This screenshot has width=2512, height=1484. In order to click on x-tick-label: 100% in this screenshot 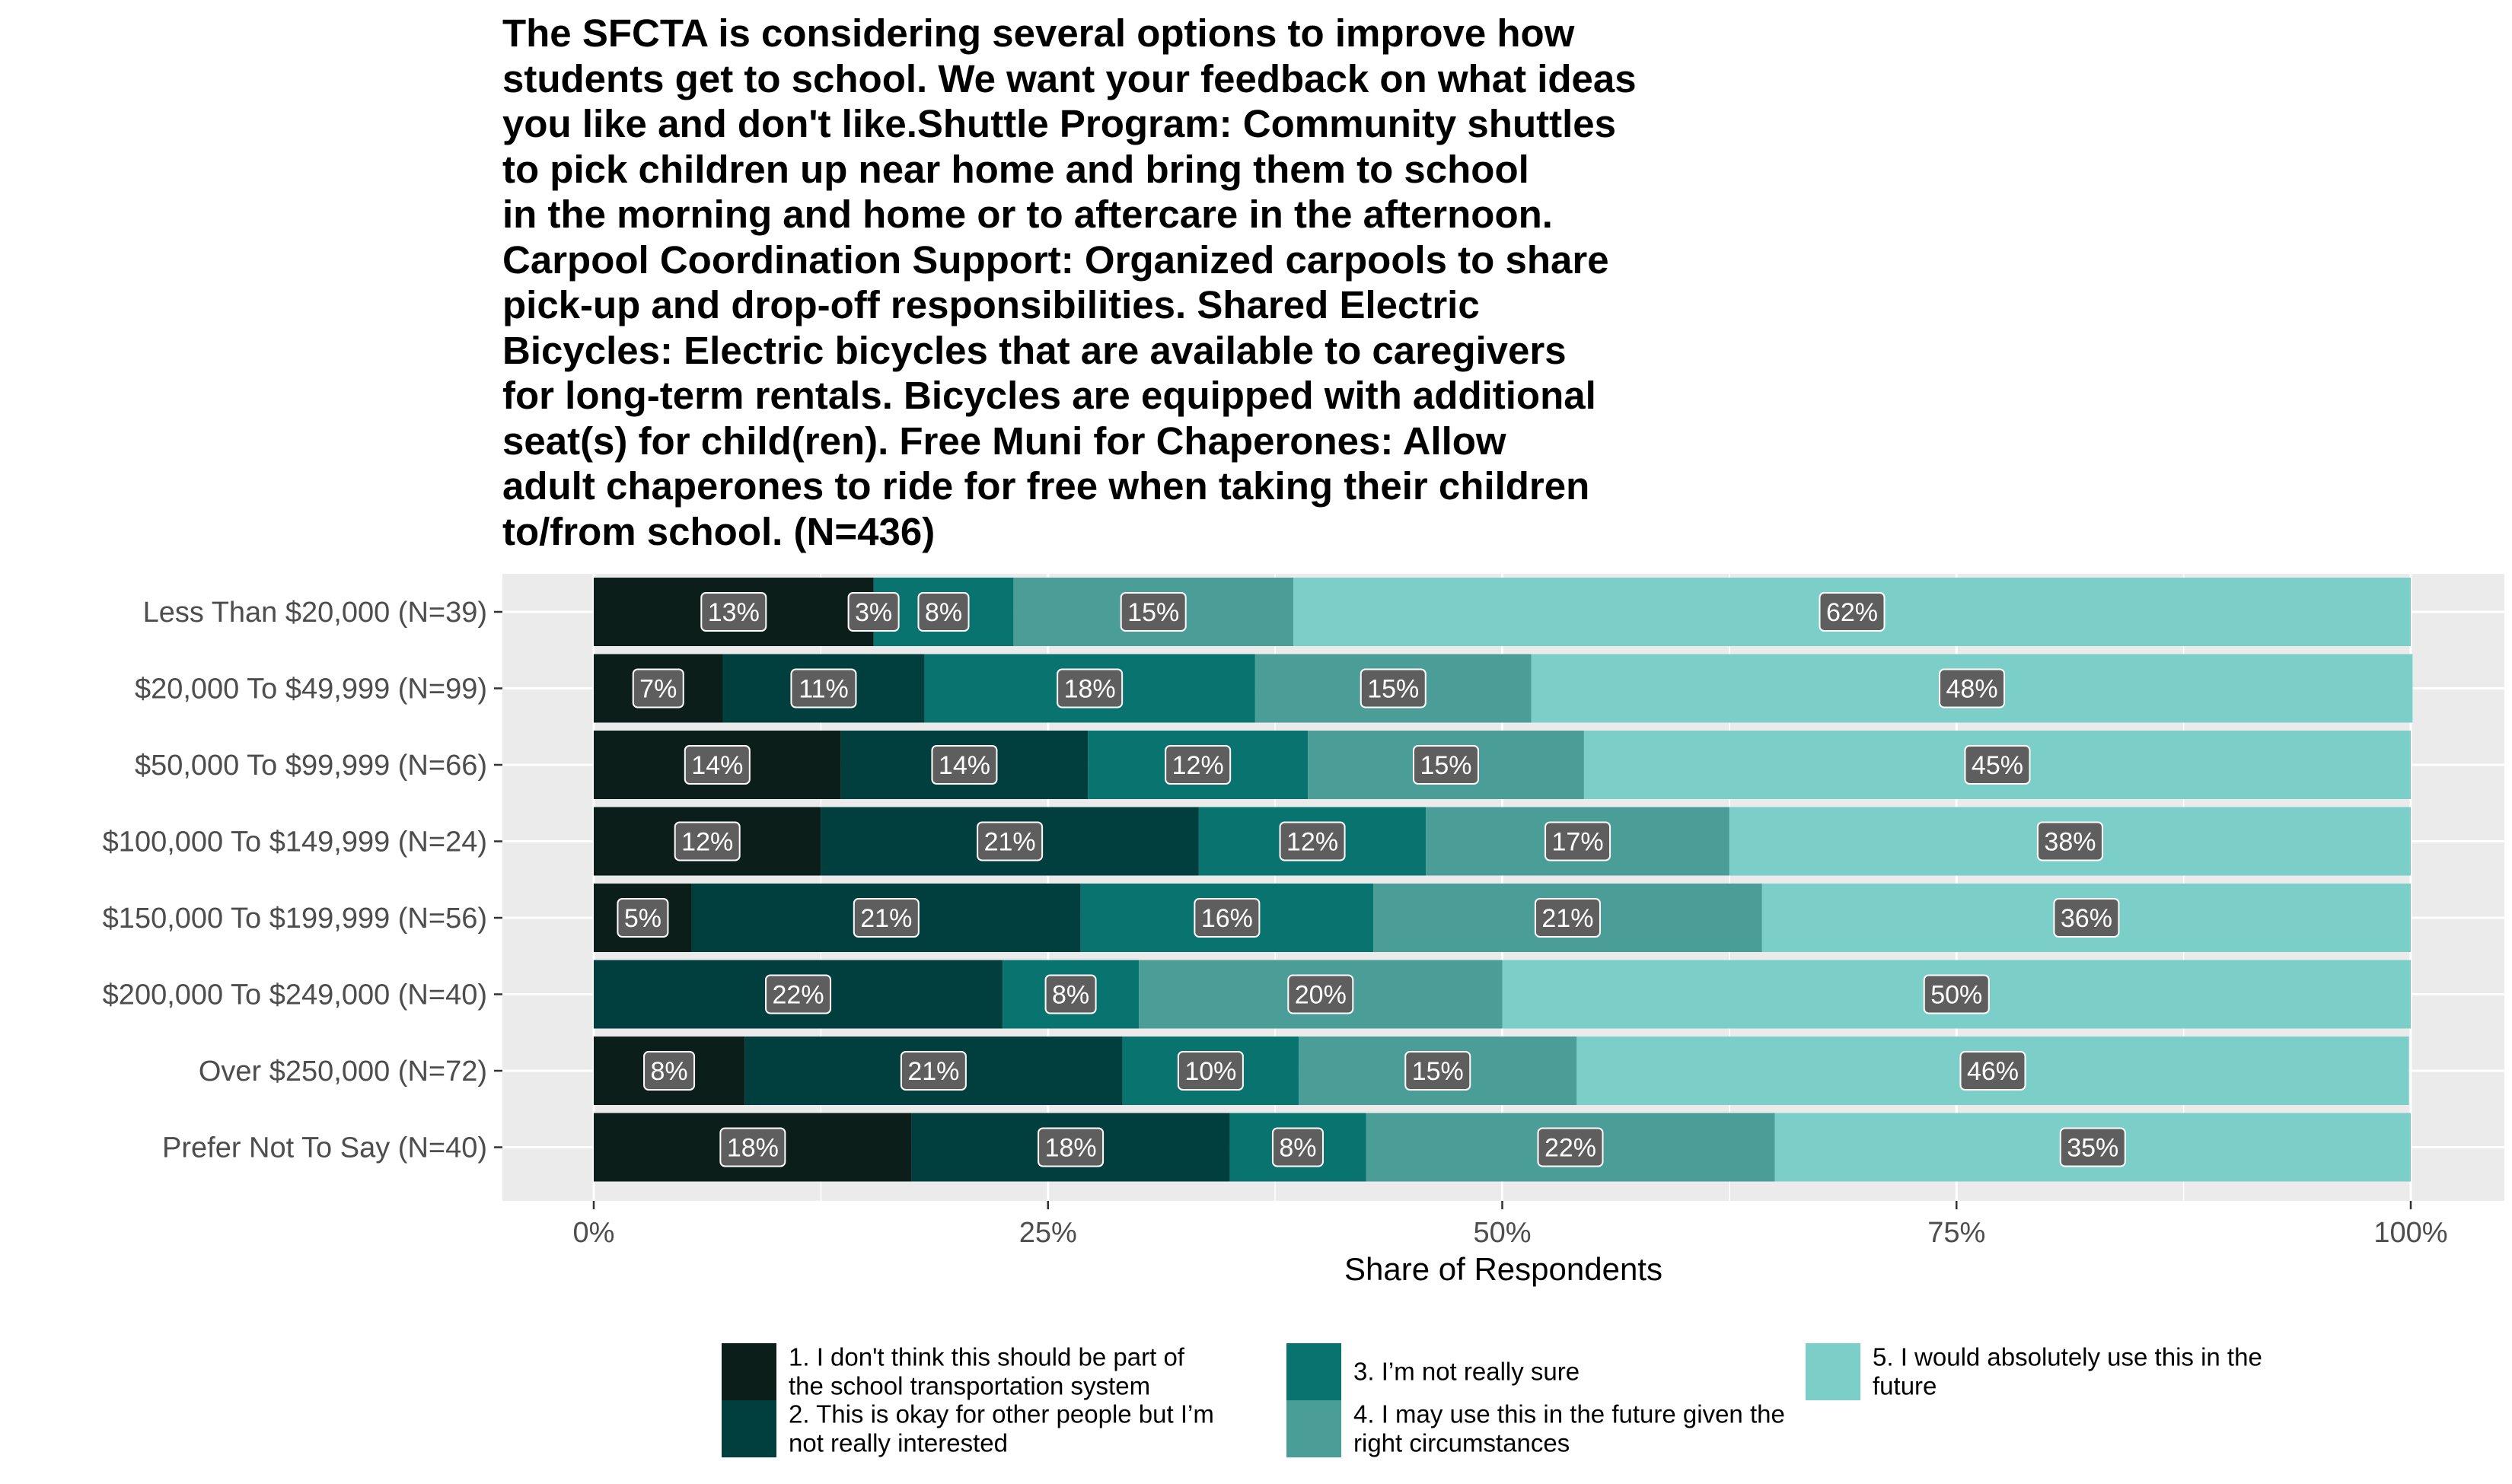, I will do `click(2410, 1233)`.